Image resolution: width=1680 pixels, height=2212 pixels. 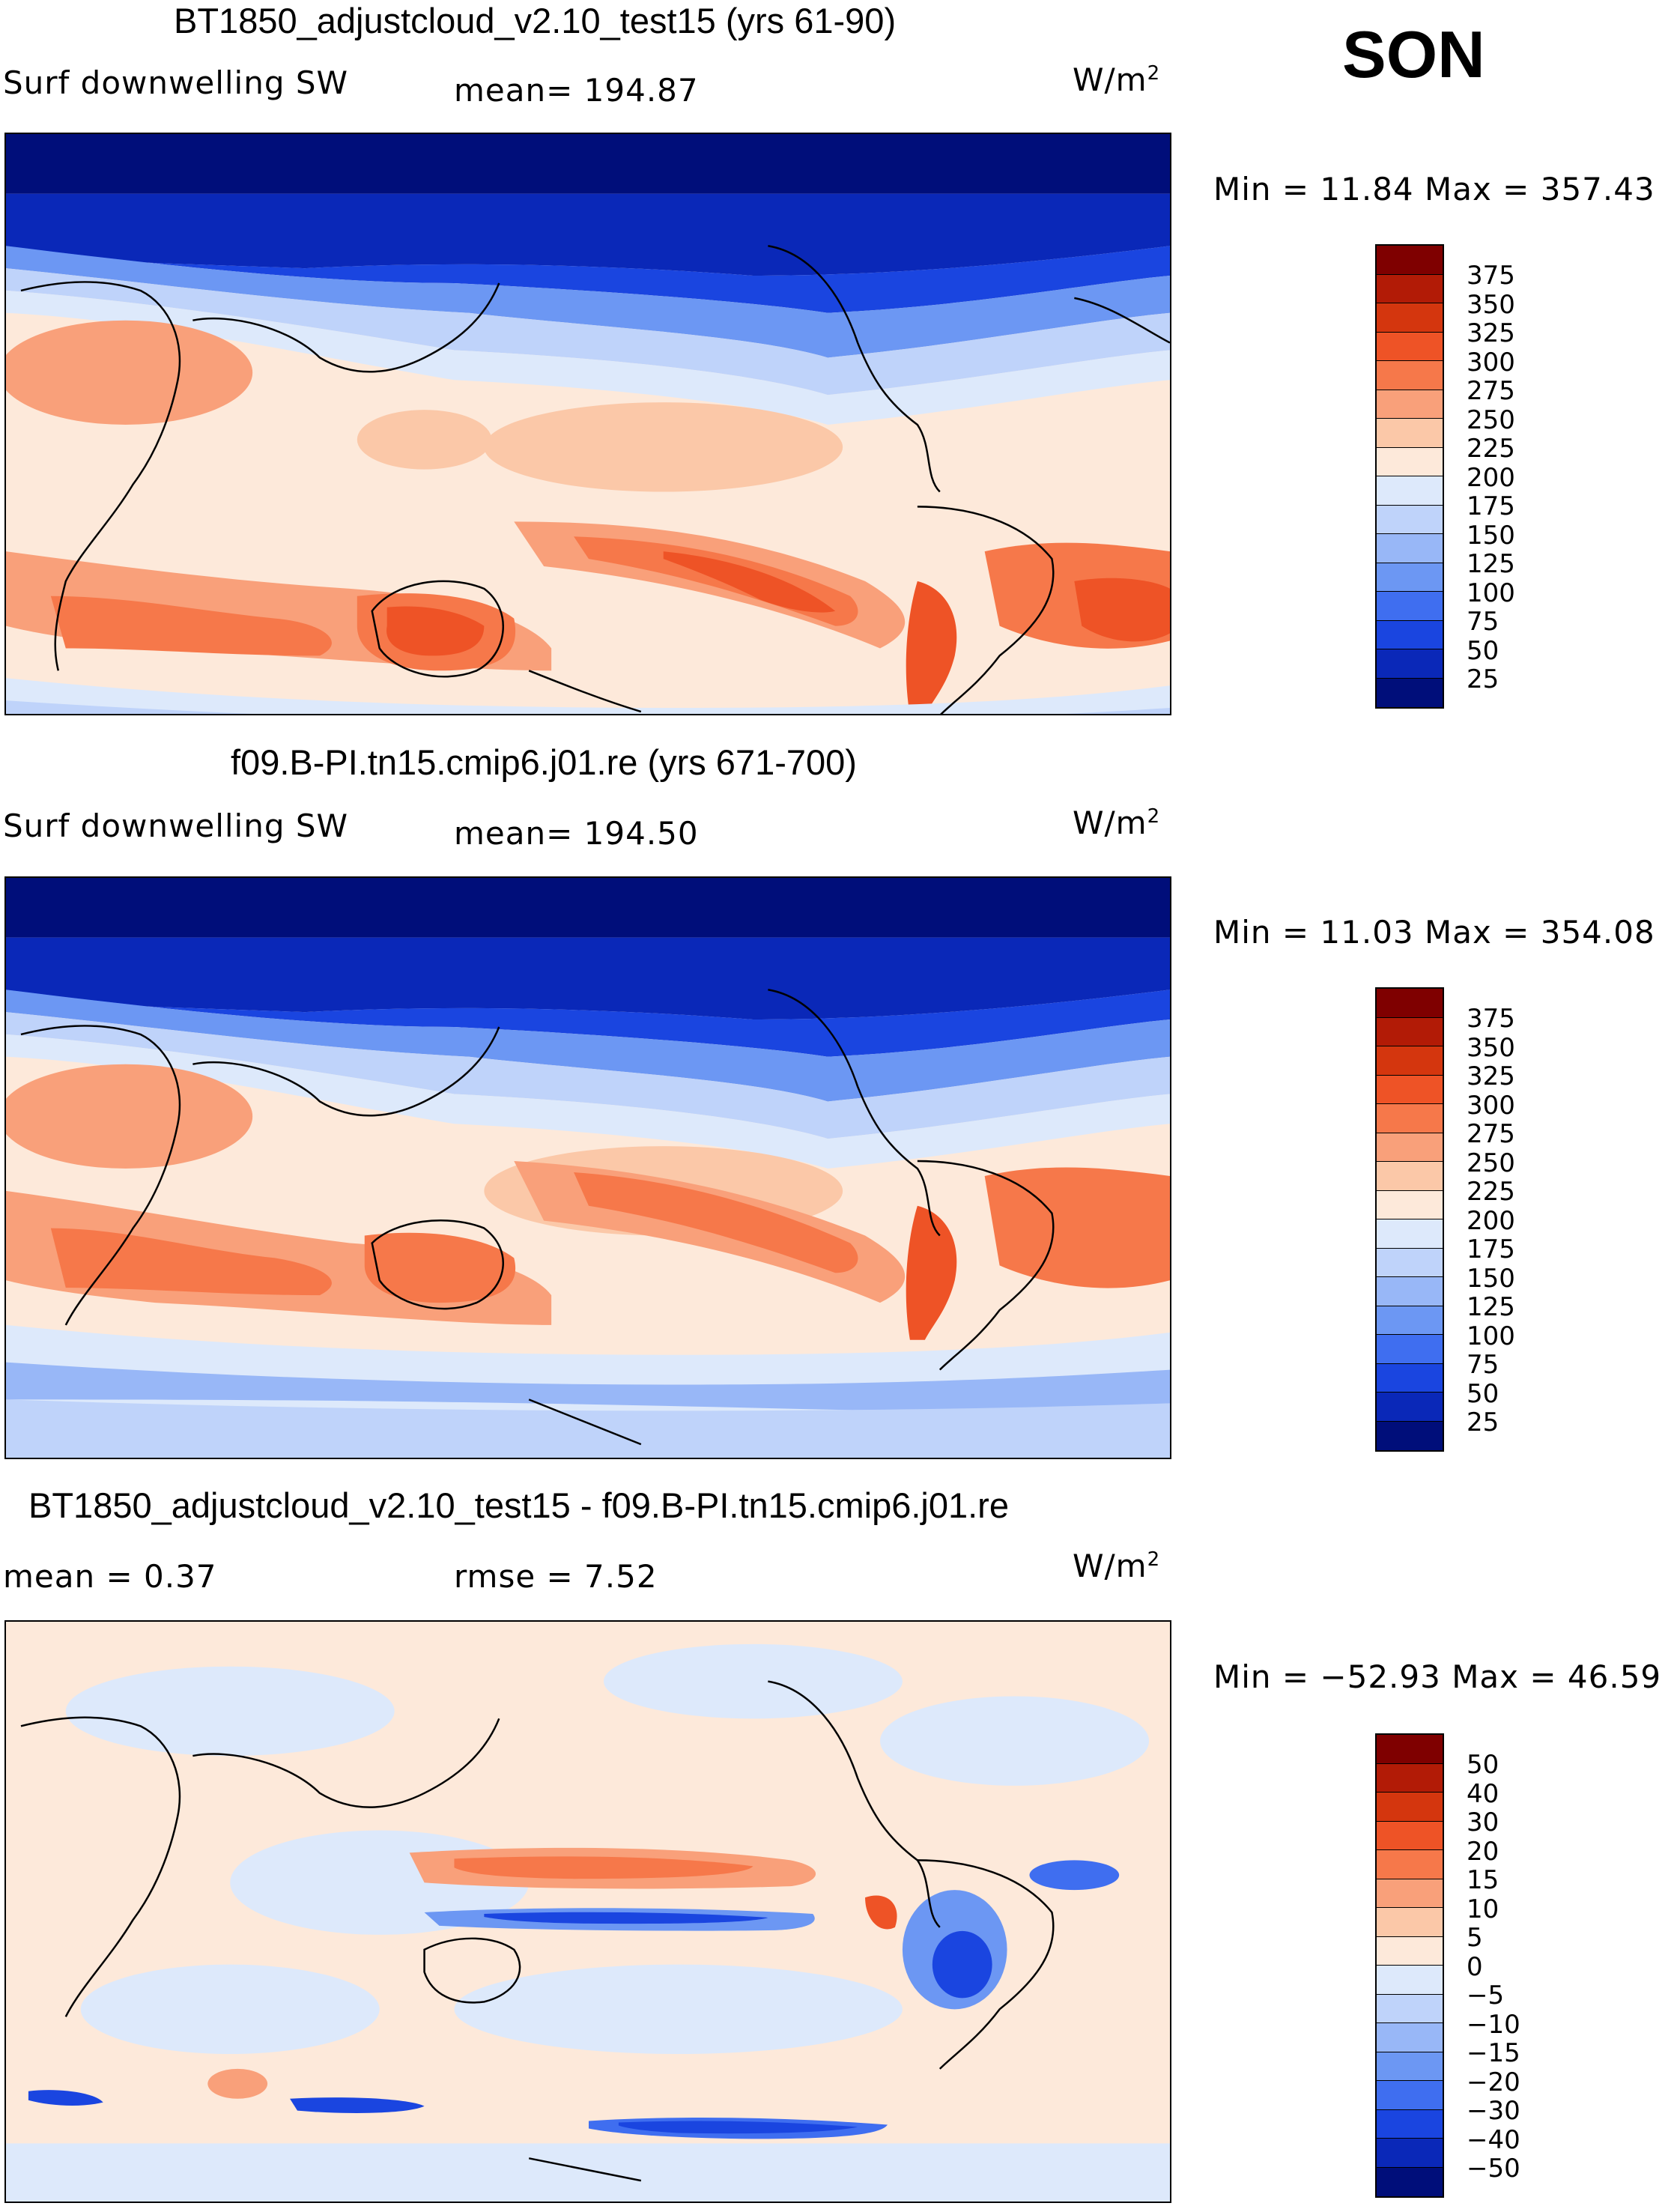 I want to click on colorbar-tick: 10, so click(x=1483, y=1909).